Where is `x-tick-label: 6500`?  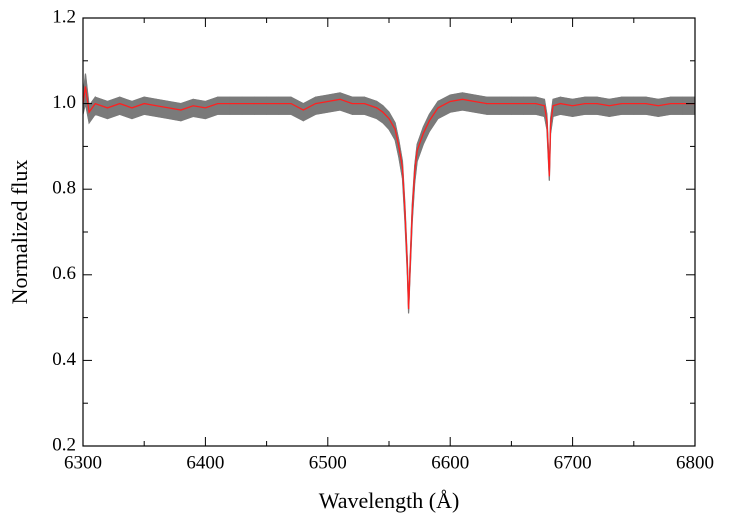 x-tick-label: 6500 is located at coordinates (328, 462).